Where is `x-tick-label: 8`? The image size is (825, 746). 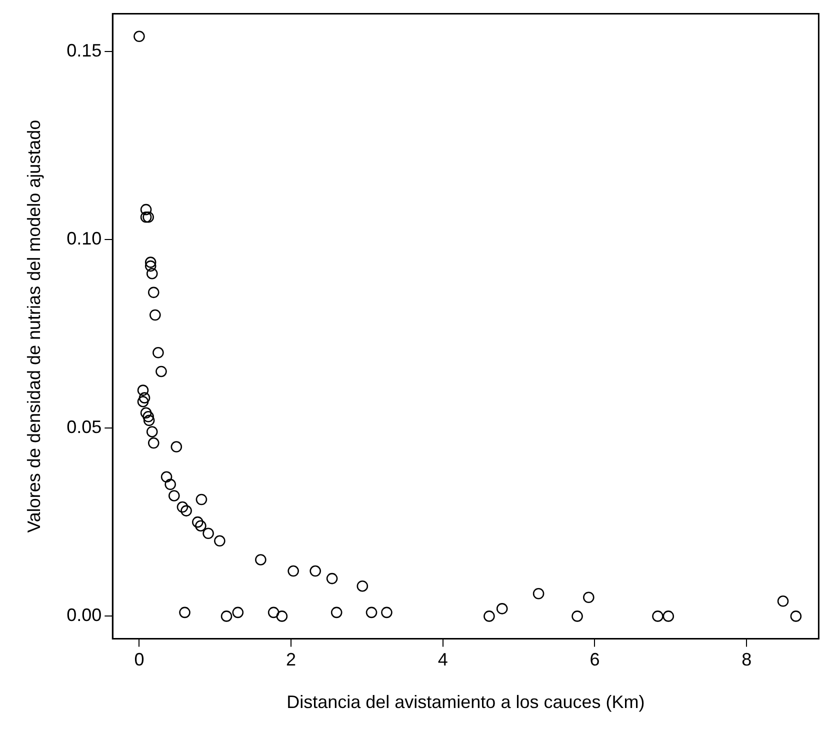 x-tick-label: 8 is located at coordinates (747, 660).